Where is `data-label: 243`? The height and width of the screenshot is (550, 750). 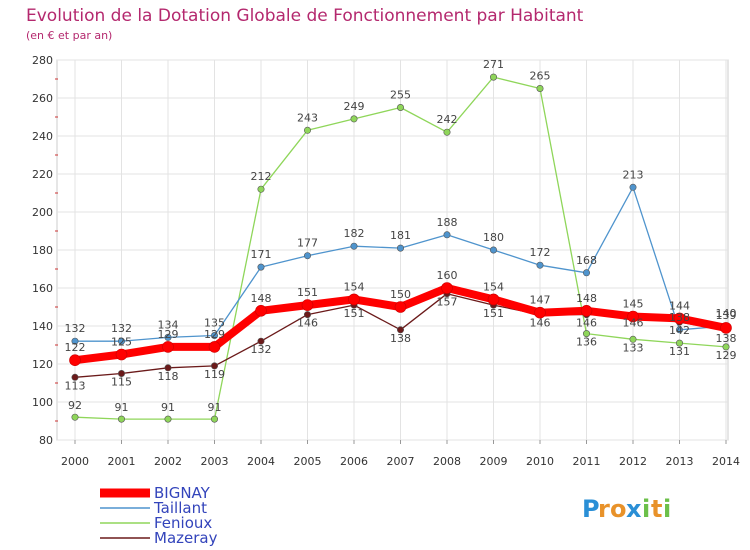
data-label: 243 is located at coordinates (307, 117).